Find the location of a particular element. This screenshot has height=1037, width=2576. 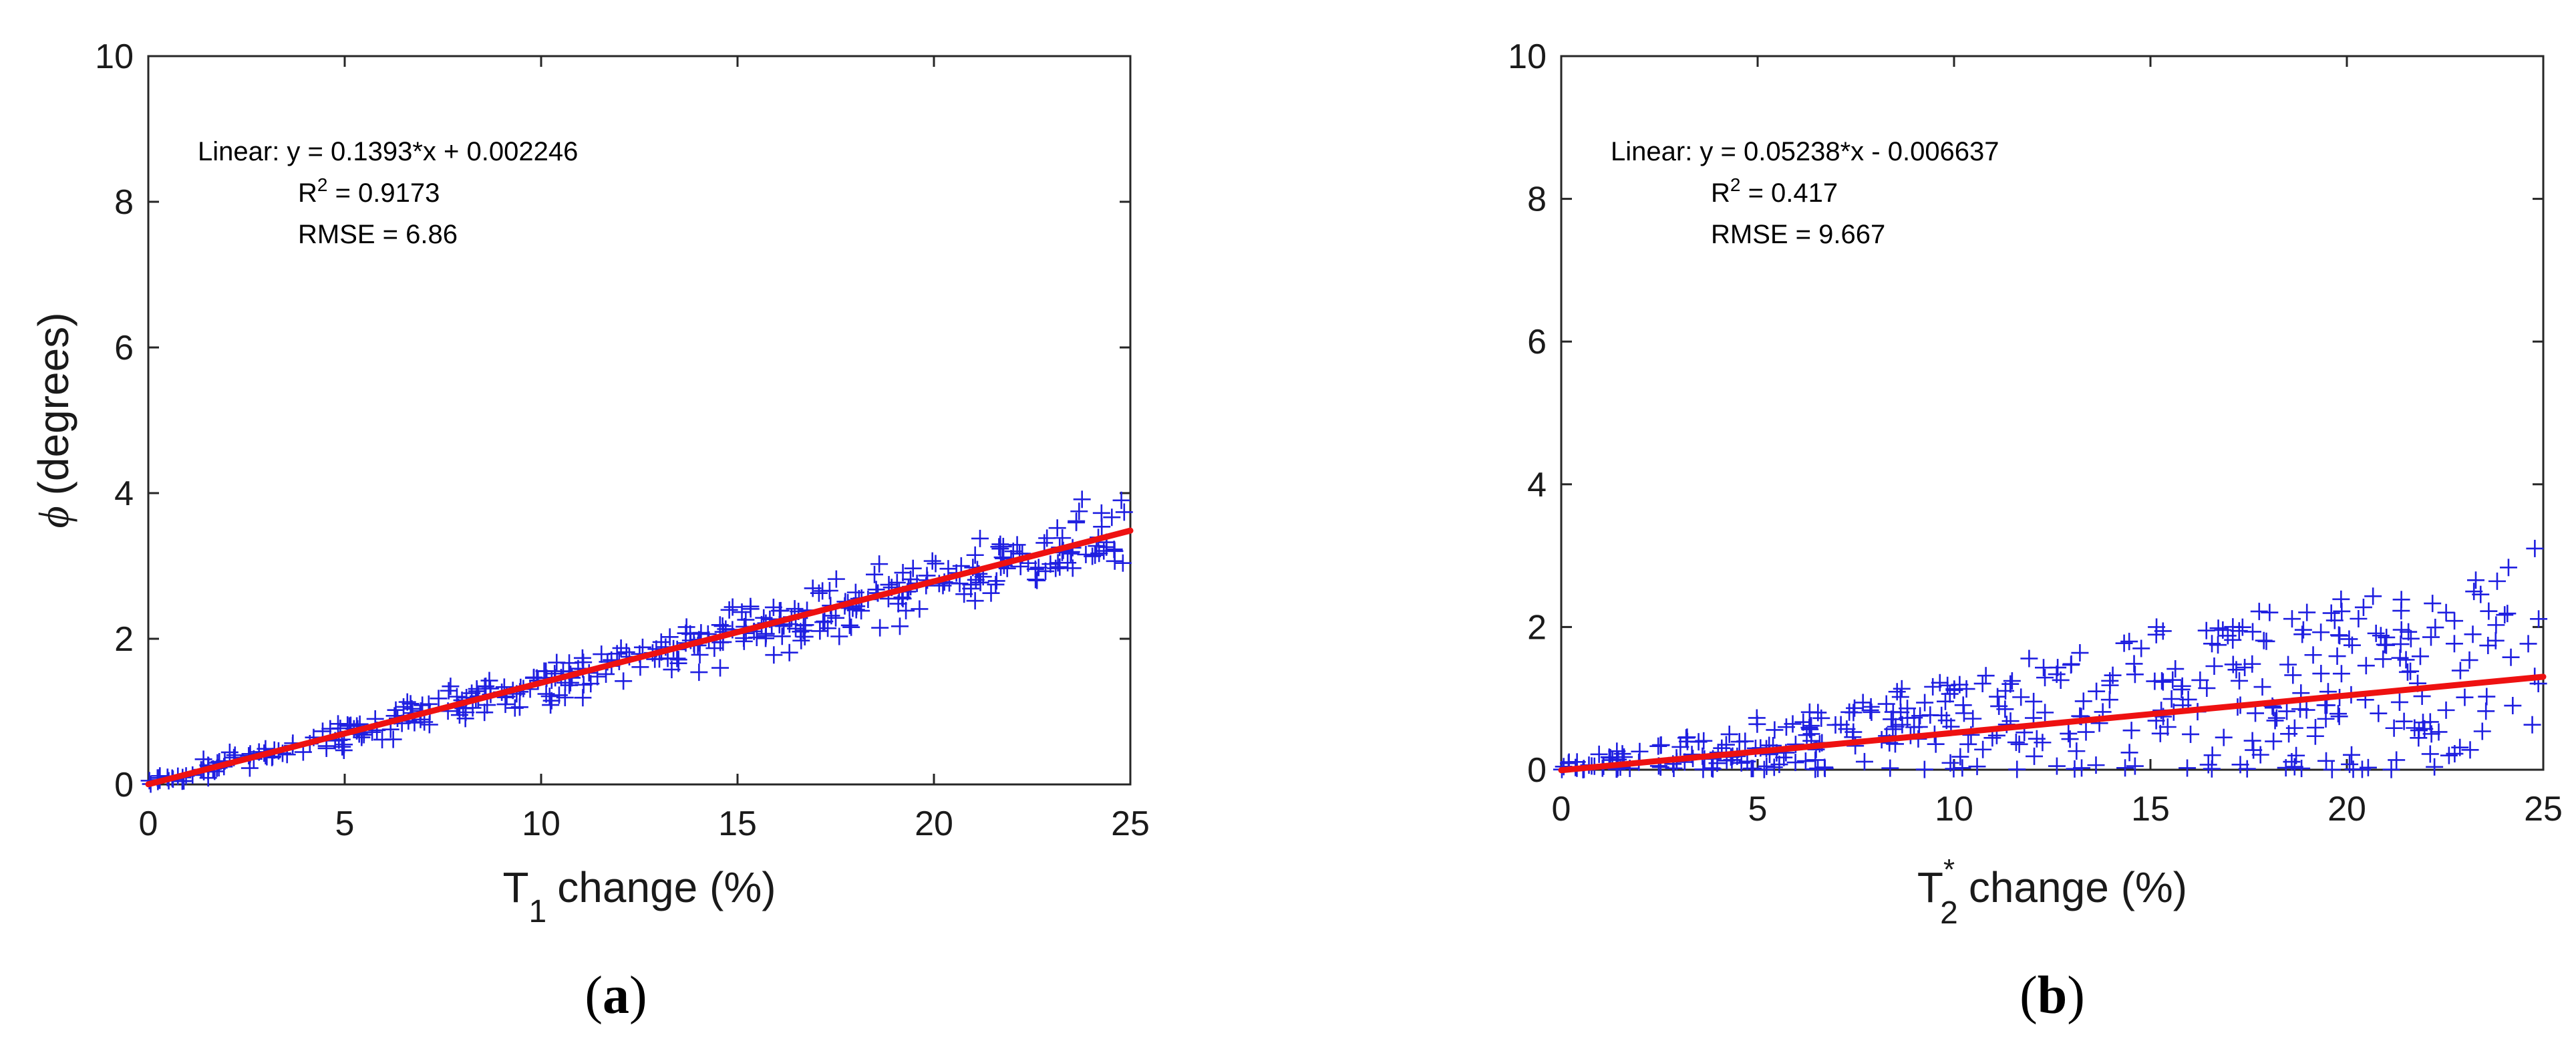

panel-a-xlabel-sub: 1 is located at coordinates (538, 912).